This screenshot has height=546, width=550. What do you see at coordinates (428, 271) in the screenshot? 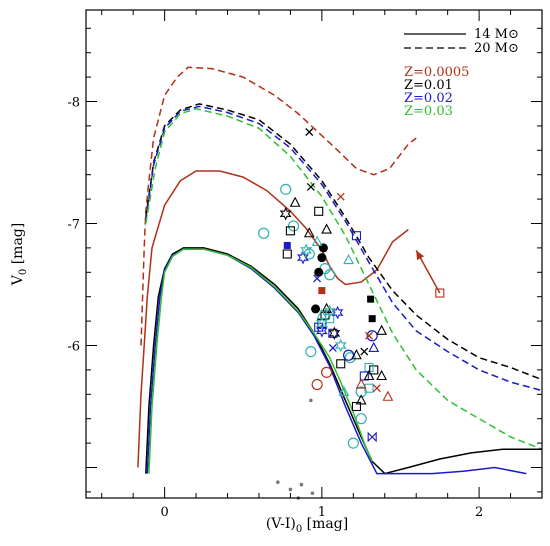
I see `arrow-layer` at bounding box center [428, 271].